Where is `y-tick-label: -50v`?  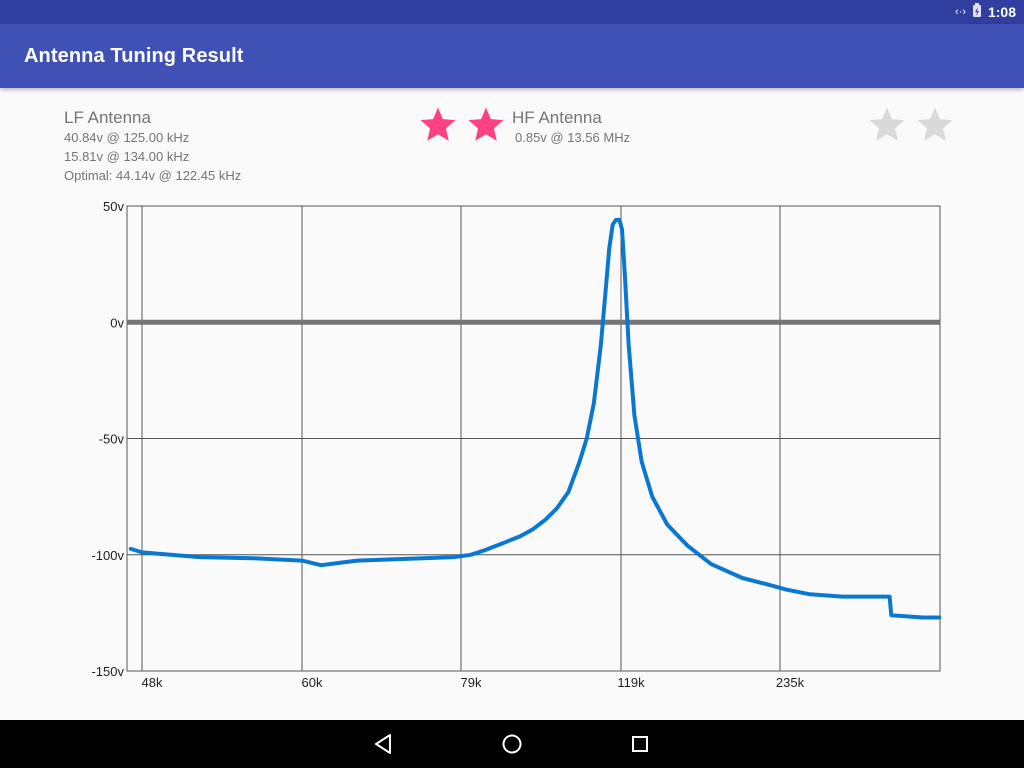
y-tick-label: -50v is located at coordinates (112, 439).